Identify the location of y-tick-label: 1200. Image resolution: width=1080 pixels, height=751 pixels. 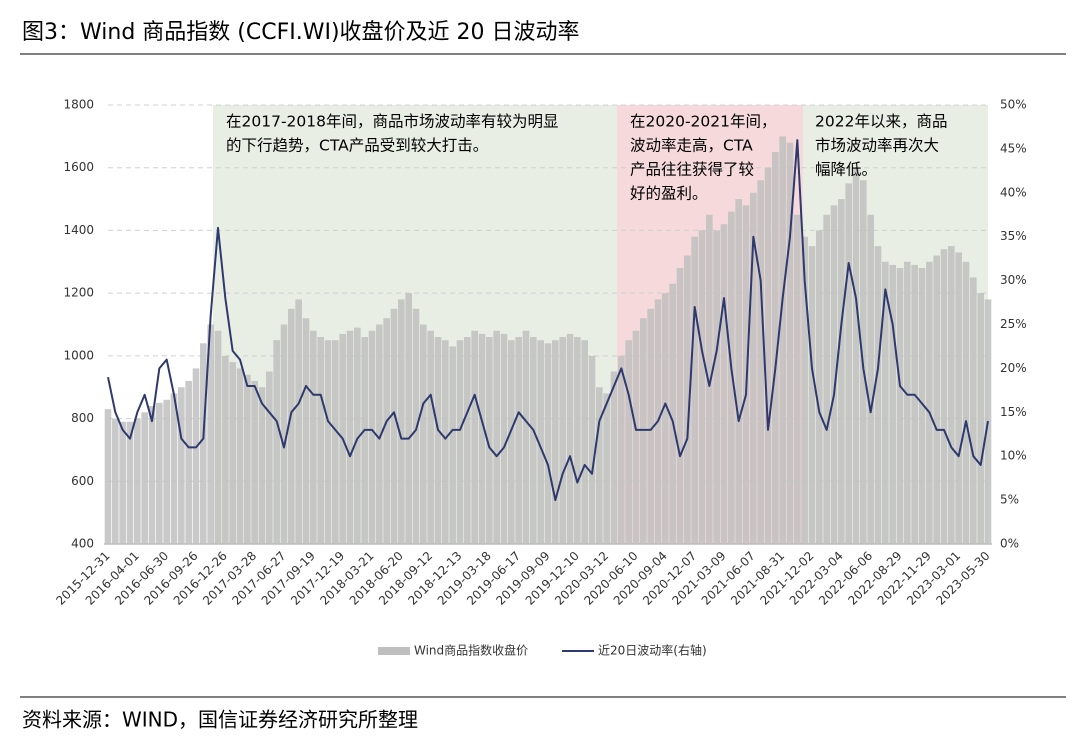
(78, 293).